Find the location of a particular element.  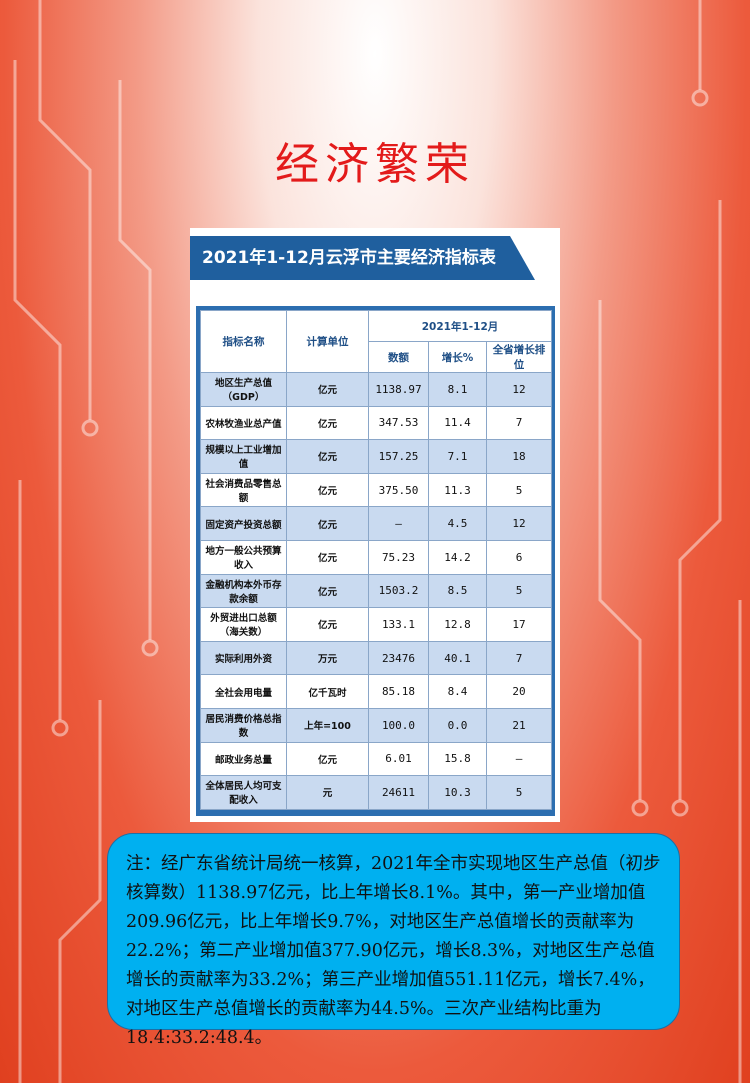

table-row: 全社会用电量 亿千瓦时 85.18 8.4 20 is located at coordinates (376, 691).